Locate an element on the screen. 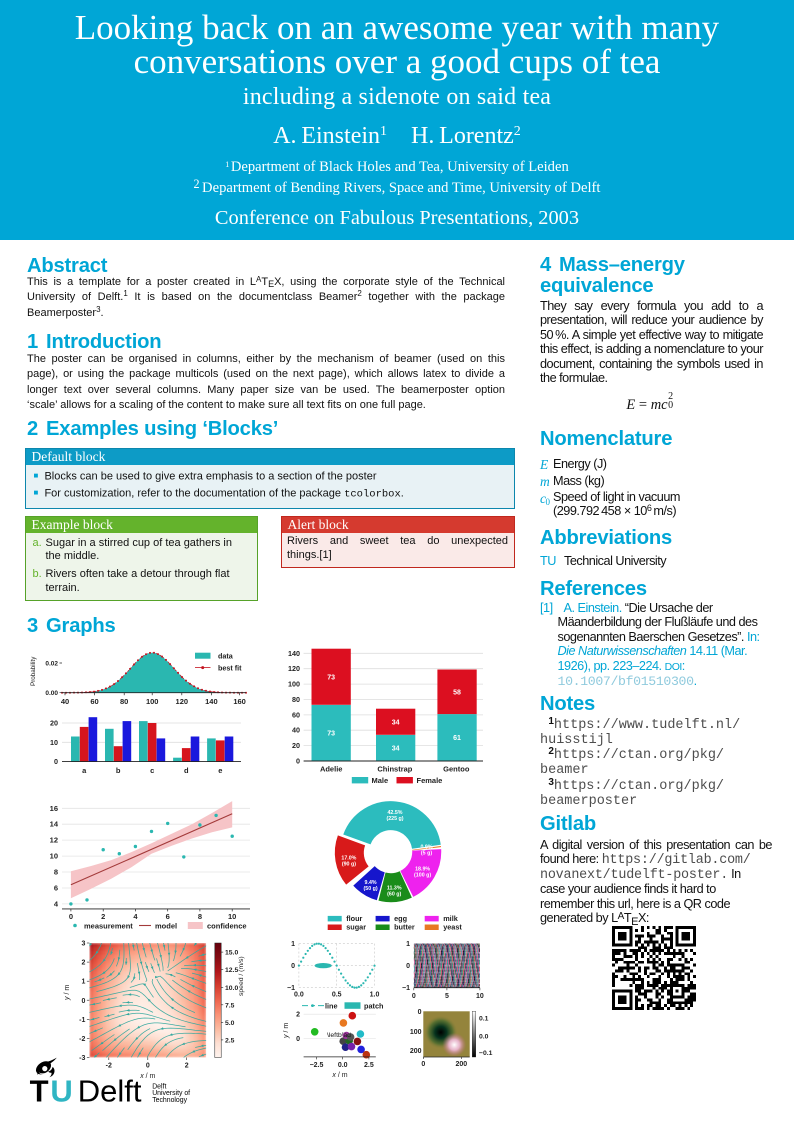 The width and height of the screenshot is (794, 1123). svg-text: 1 is located at coordinates (293, 944).